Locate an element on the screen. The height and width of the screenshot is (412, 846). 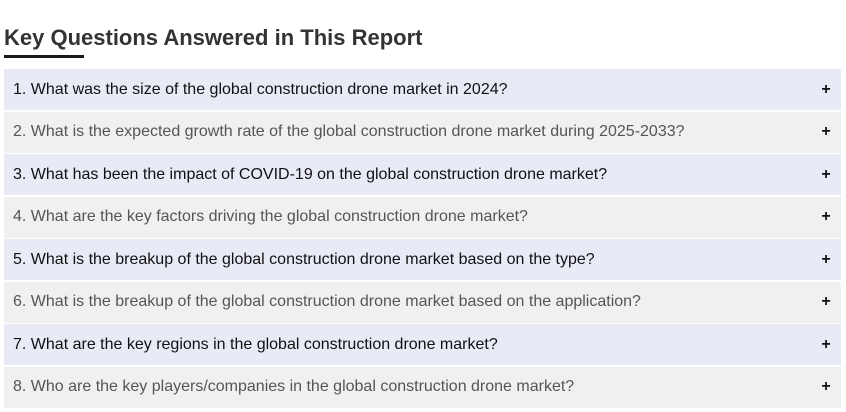
faq-number: 1. is located at coordinates (20, 89).